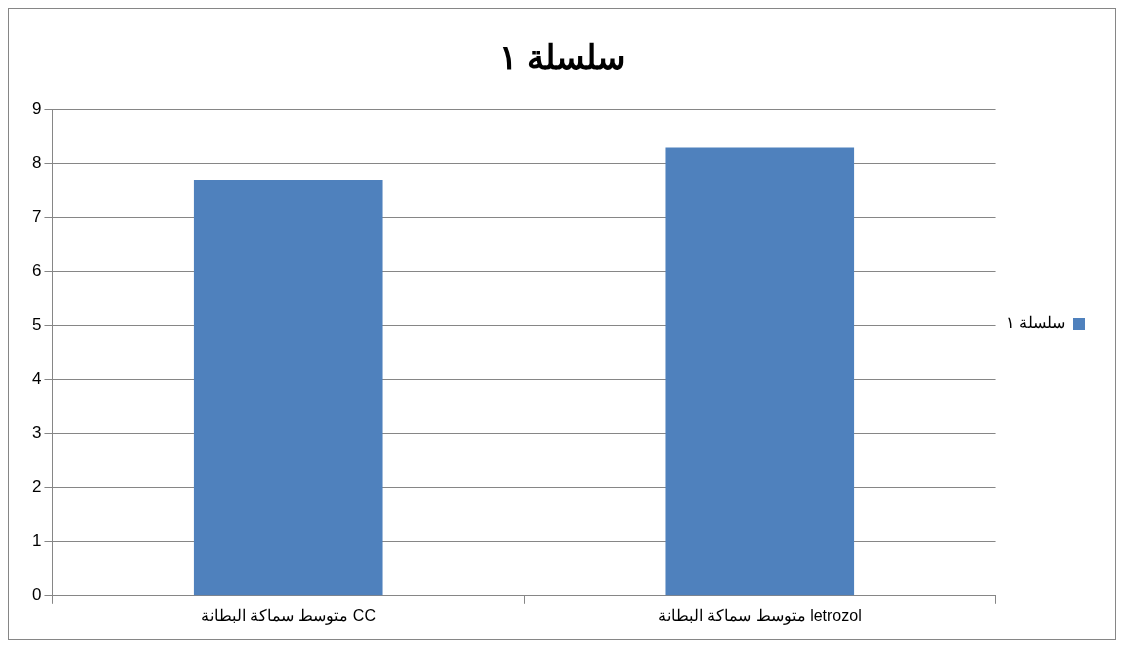 This screenshot has height=650, width=1126. I want to click on y-tick-label: 0, so click(36, 595).